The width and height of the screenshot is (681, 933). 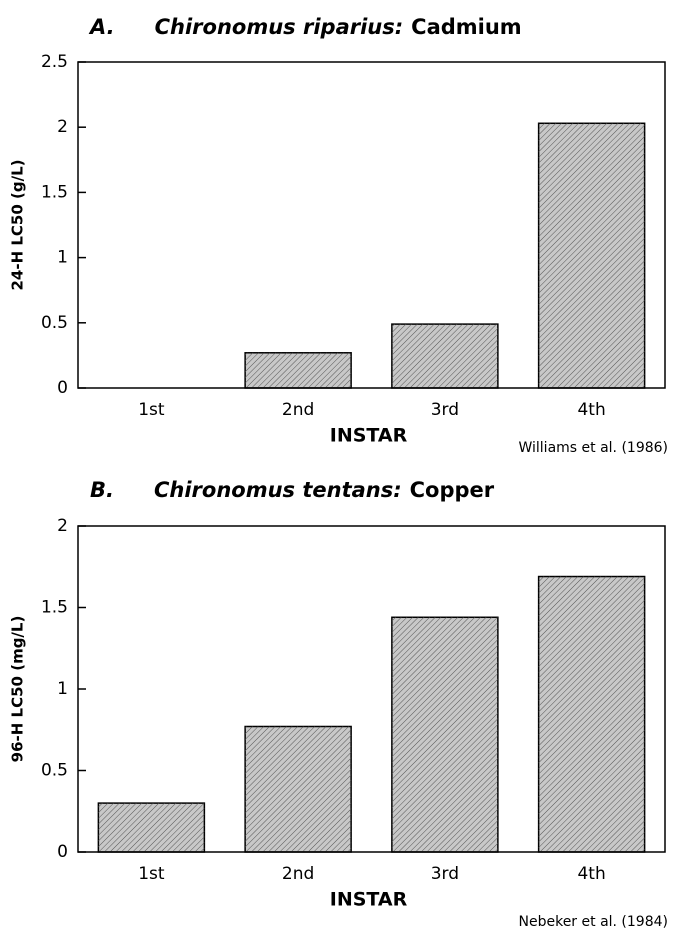 What do you see at coordinates (102, 490) in the screenshot?
I see `title-part: B.` at bounding box center [102, 490].